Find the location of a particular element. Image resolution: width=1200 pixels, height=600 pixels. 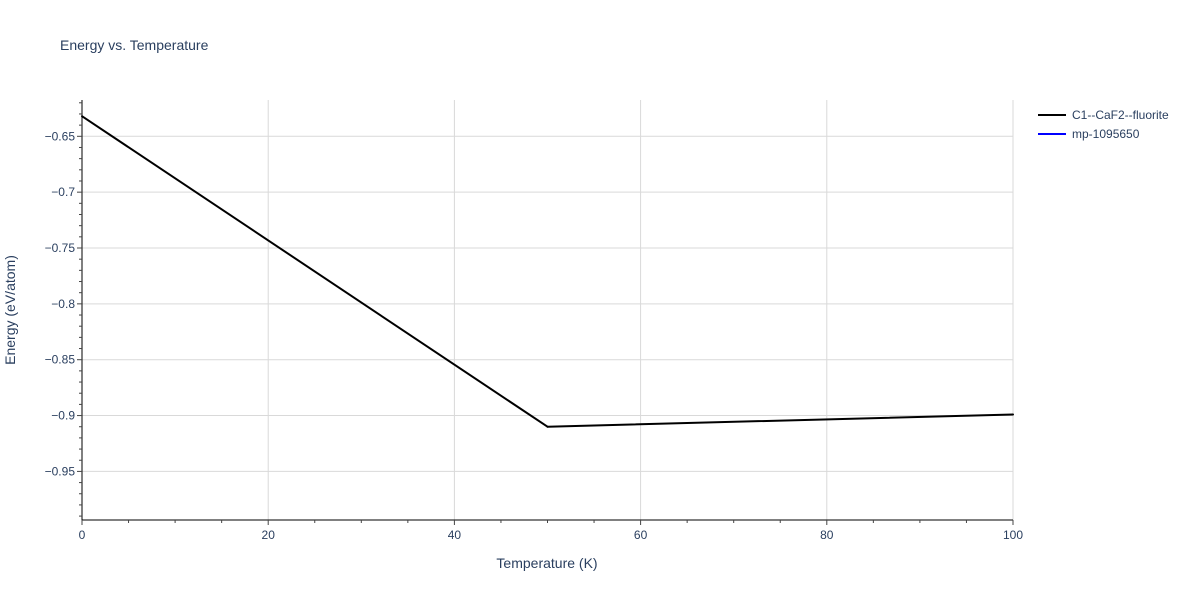

y-tick-label: −0.9 is located at coordinates (63, 416).